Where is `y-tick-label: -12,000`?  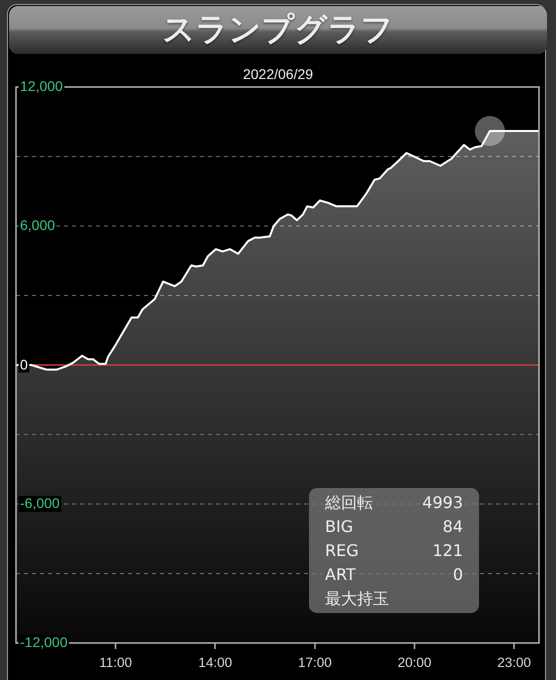 y-tick-label: -12,000 is located at coordinates (44, 642).